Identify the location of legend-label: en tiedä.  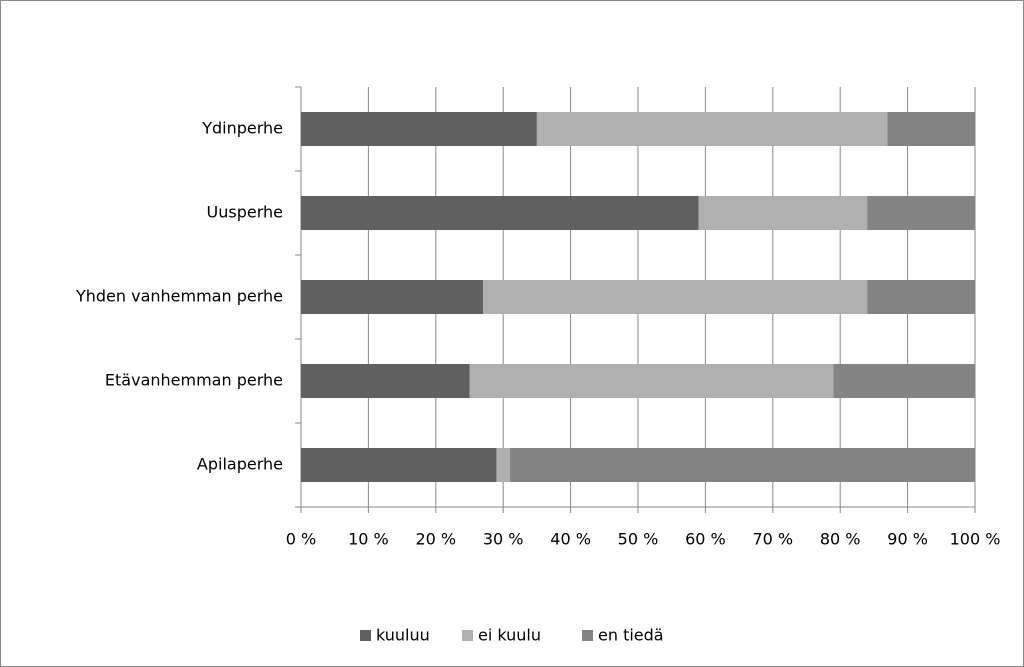
(631, 635).